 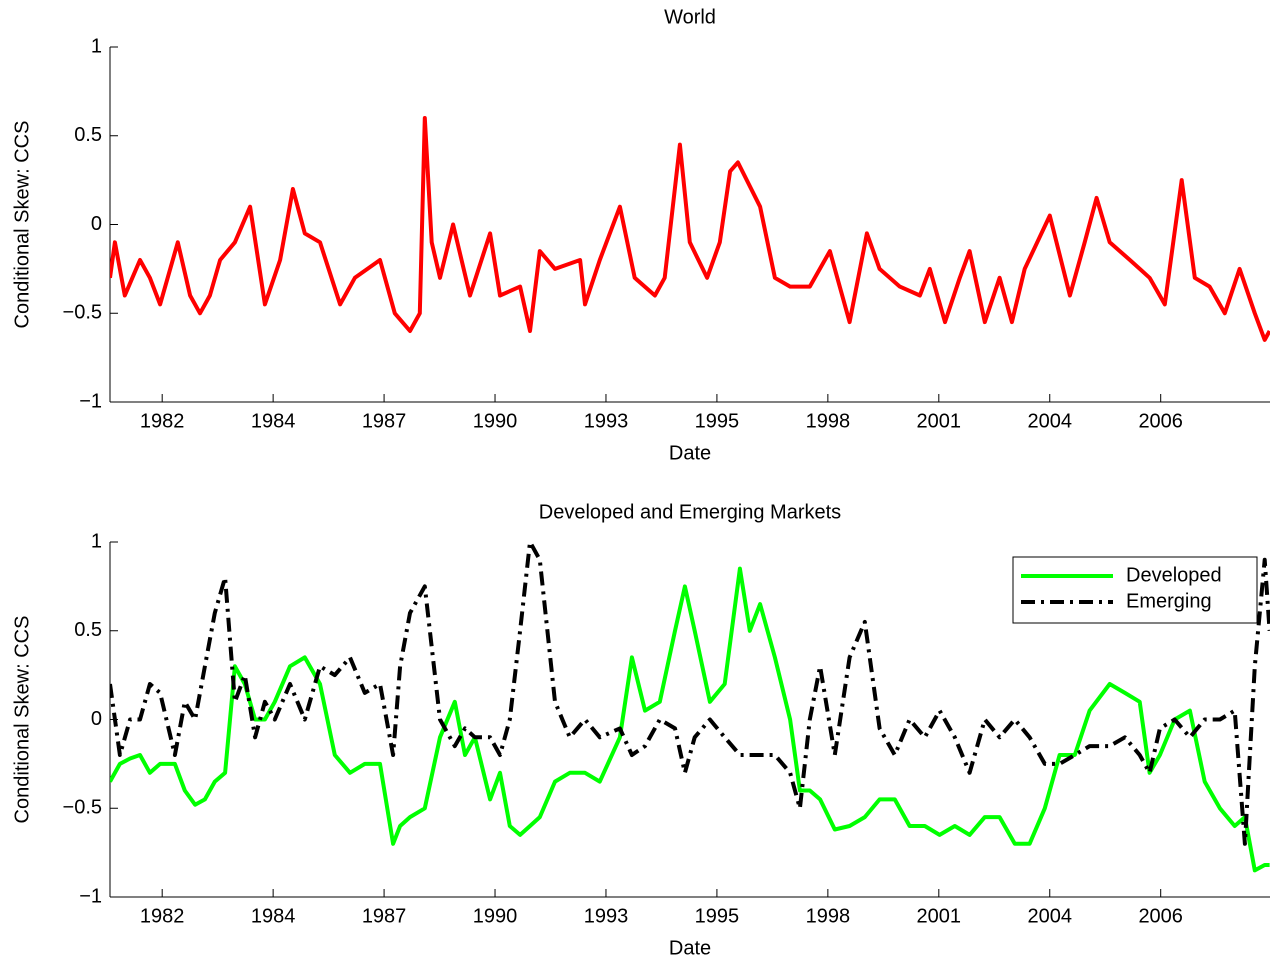 I want to click on legend-label: Emerging, so click(x=1169, y=601).